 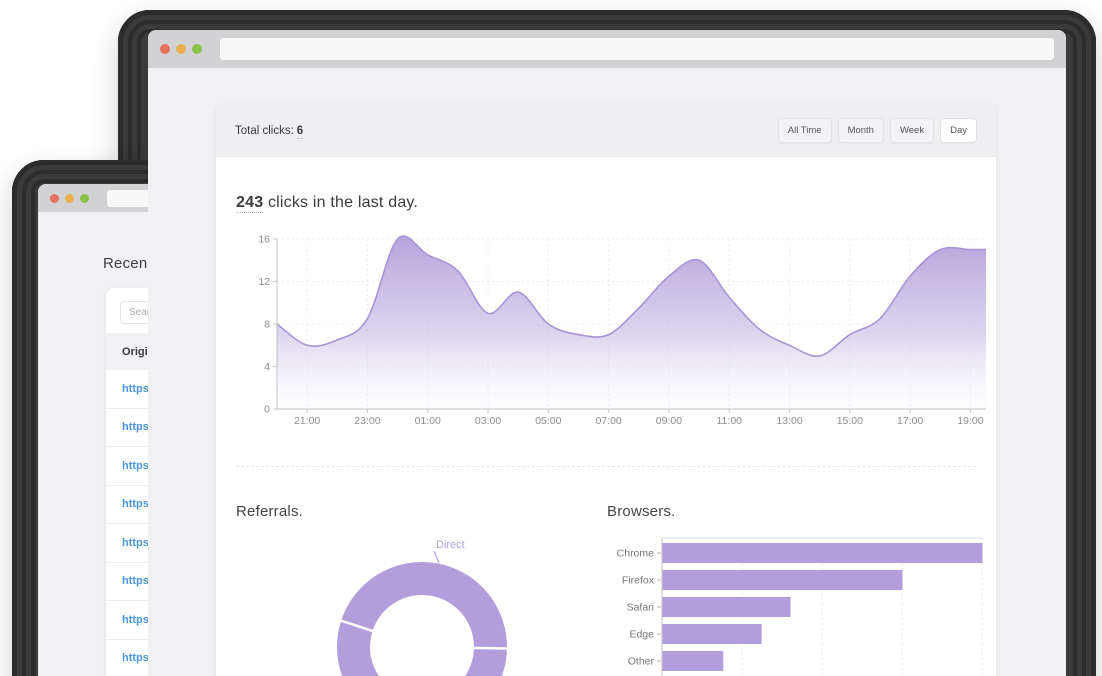 I want to click on svg-text: Chrome, so click(x=636, y=554).